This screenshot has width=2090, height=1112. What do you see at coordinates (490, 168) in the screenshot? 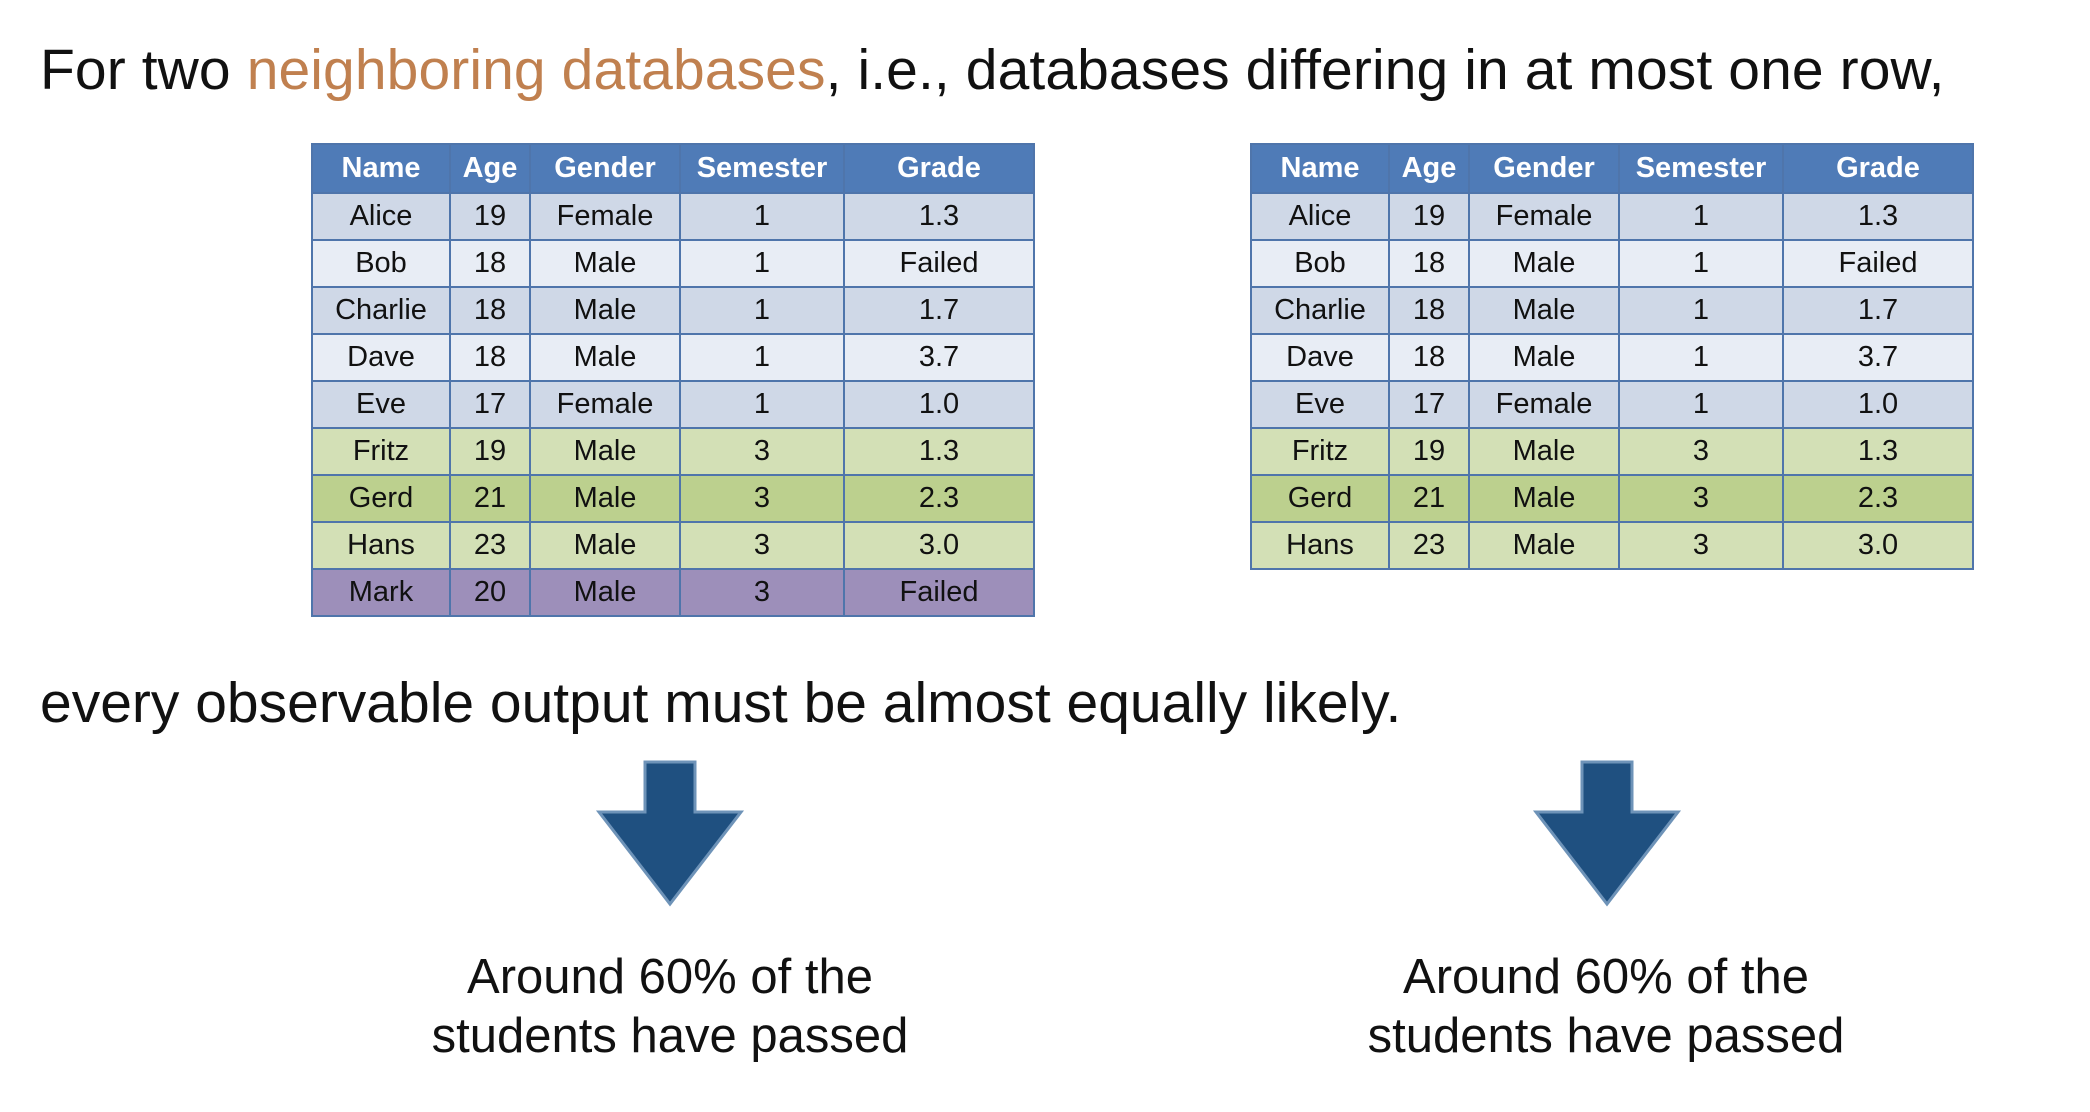
I see `column-header-age: Age` at bounding box center [490, 168].